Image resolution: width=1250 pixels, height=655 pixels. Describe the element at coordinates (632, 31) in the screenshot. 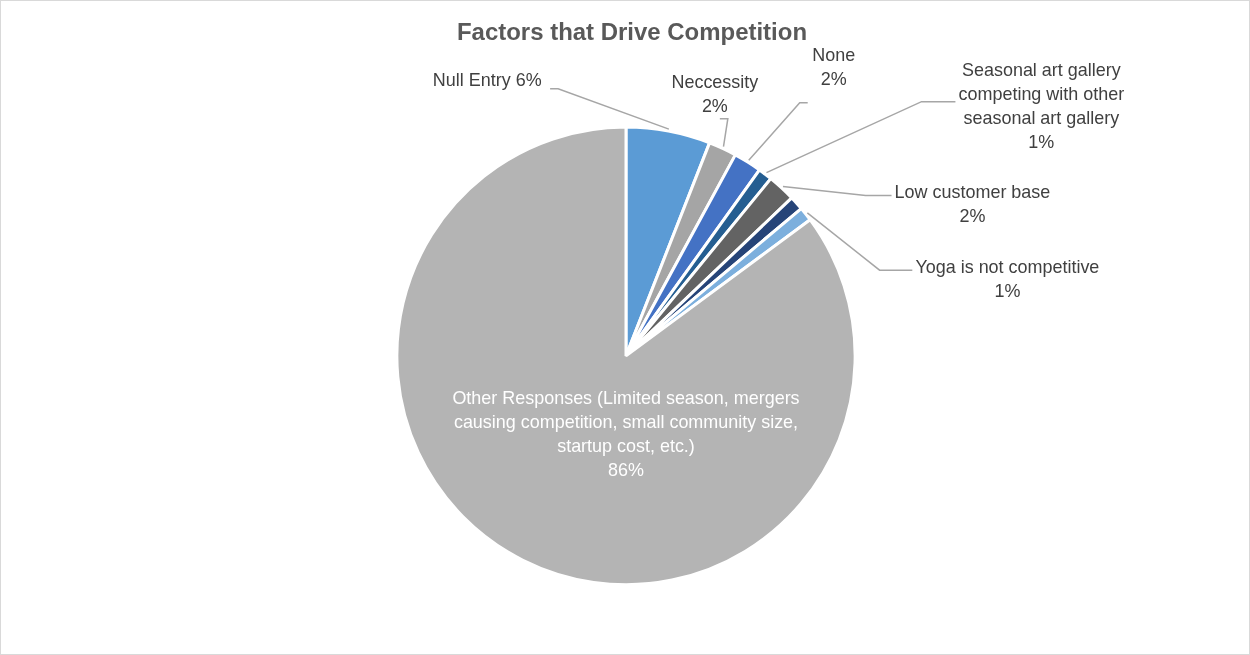

I see `chart-title: Factors that Drive Competition` at that location.